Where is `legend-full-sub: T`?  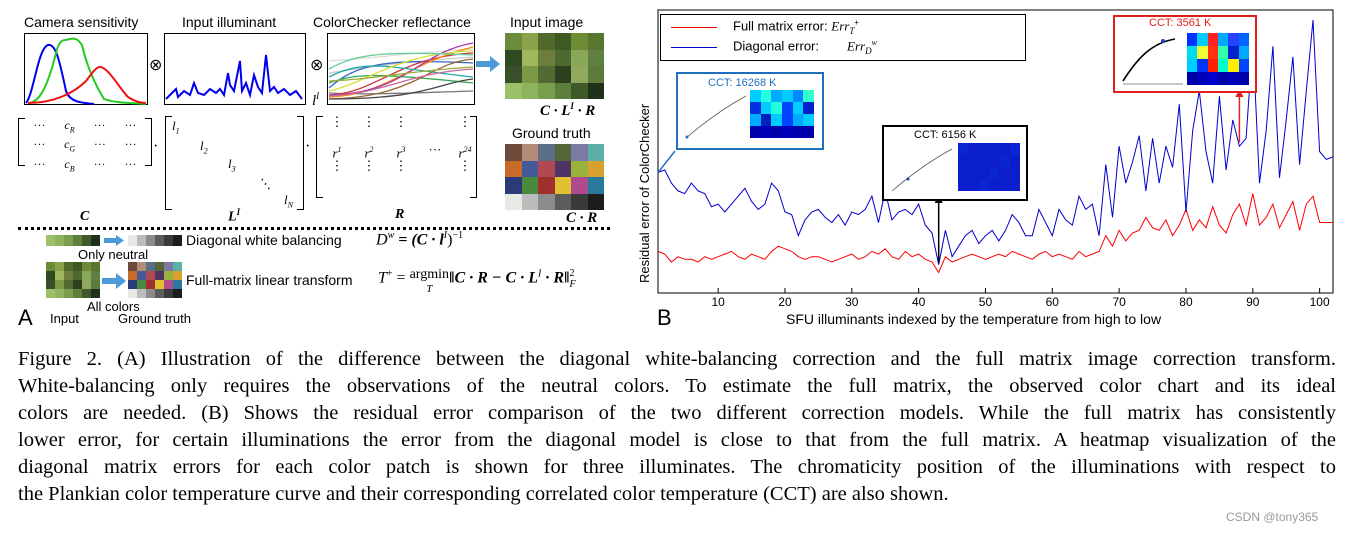
legend-full-sub: T is located at coordinates (852, 30).